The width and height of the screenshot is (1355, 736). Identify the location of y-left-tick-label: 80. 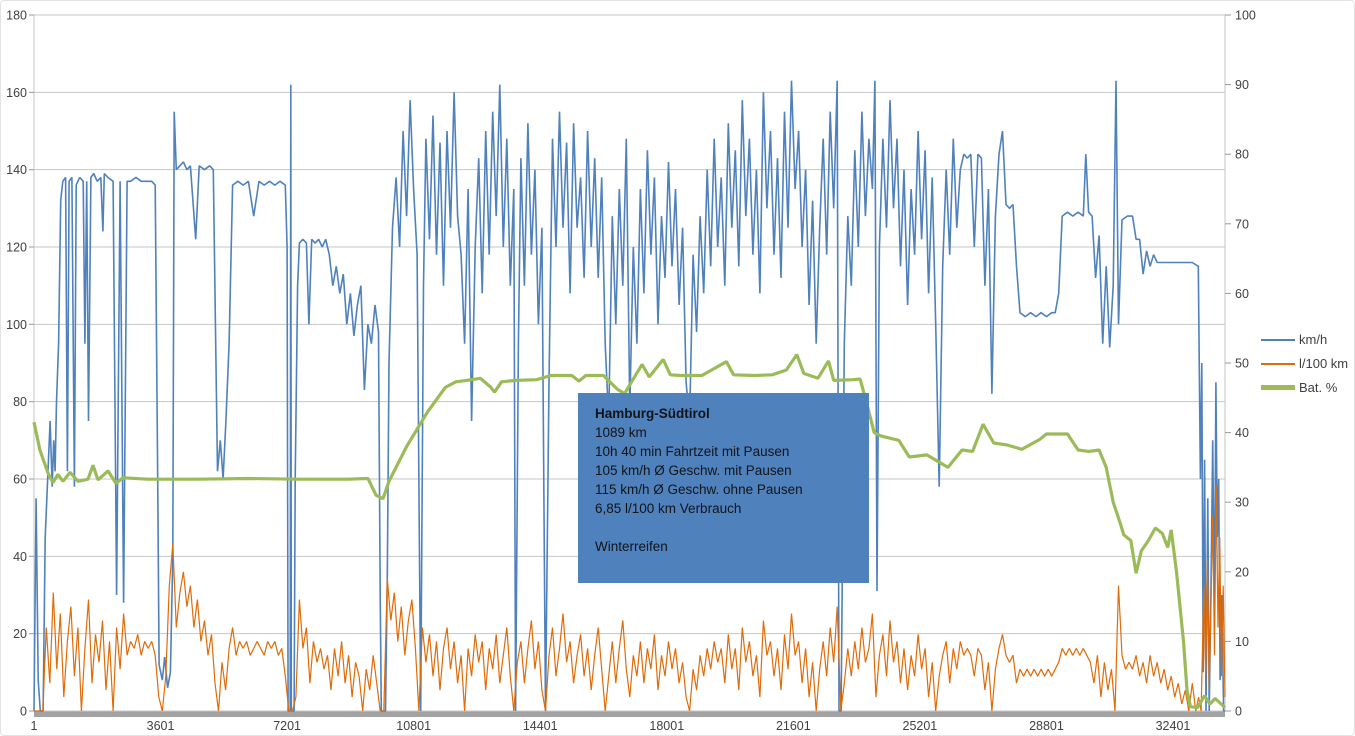
(20, 402).